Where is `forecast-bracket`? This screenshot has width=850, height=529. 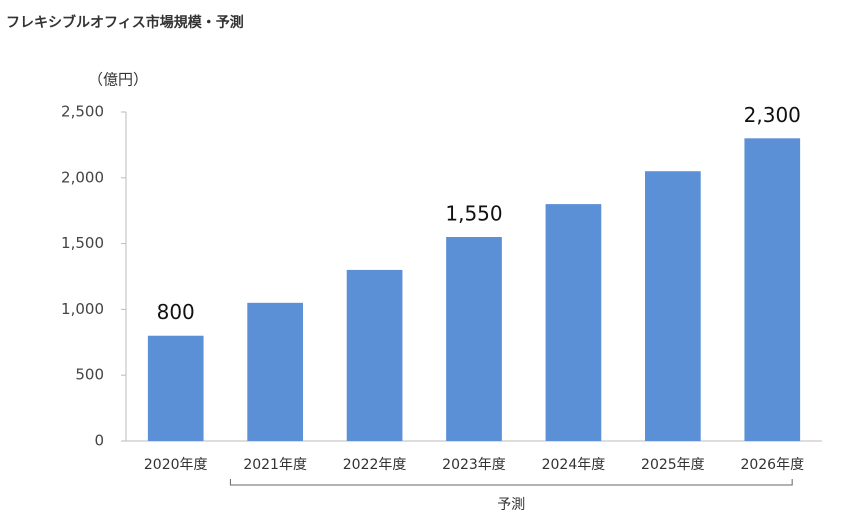 forecast-bracket is located at coordinates (511, 482).